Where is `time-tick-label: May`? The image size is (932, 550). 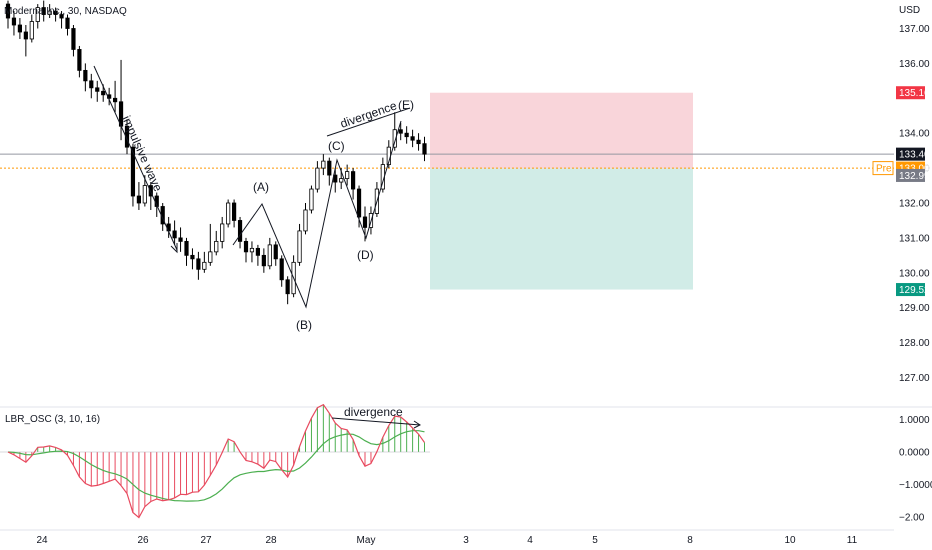
time-tick-label: May is located at coordinates (366, 540).